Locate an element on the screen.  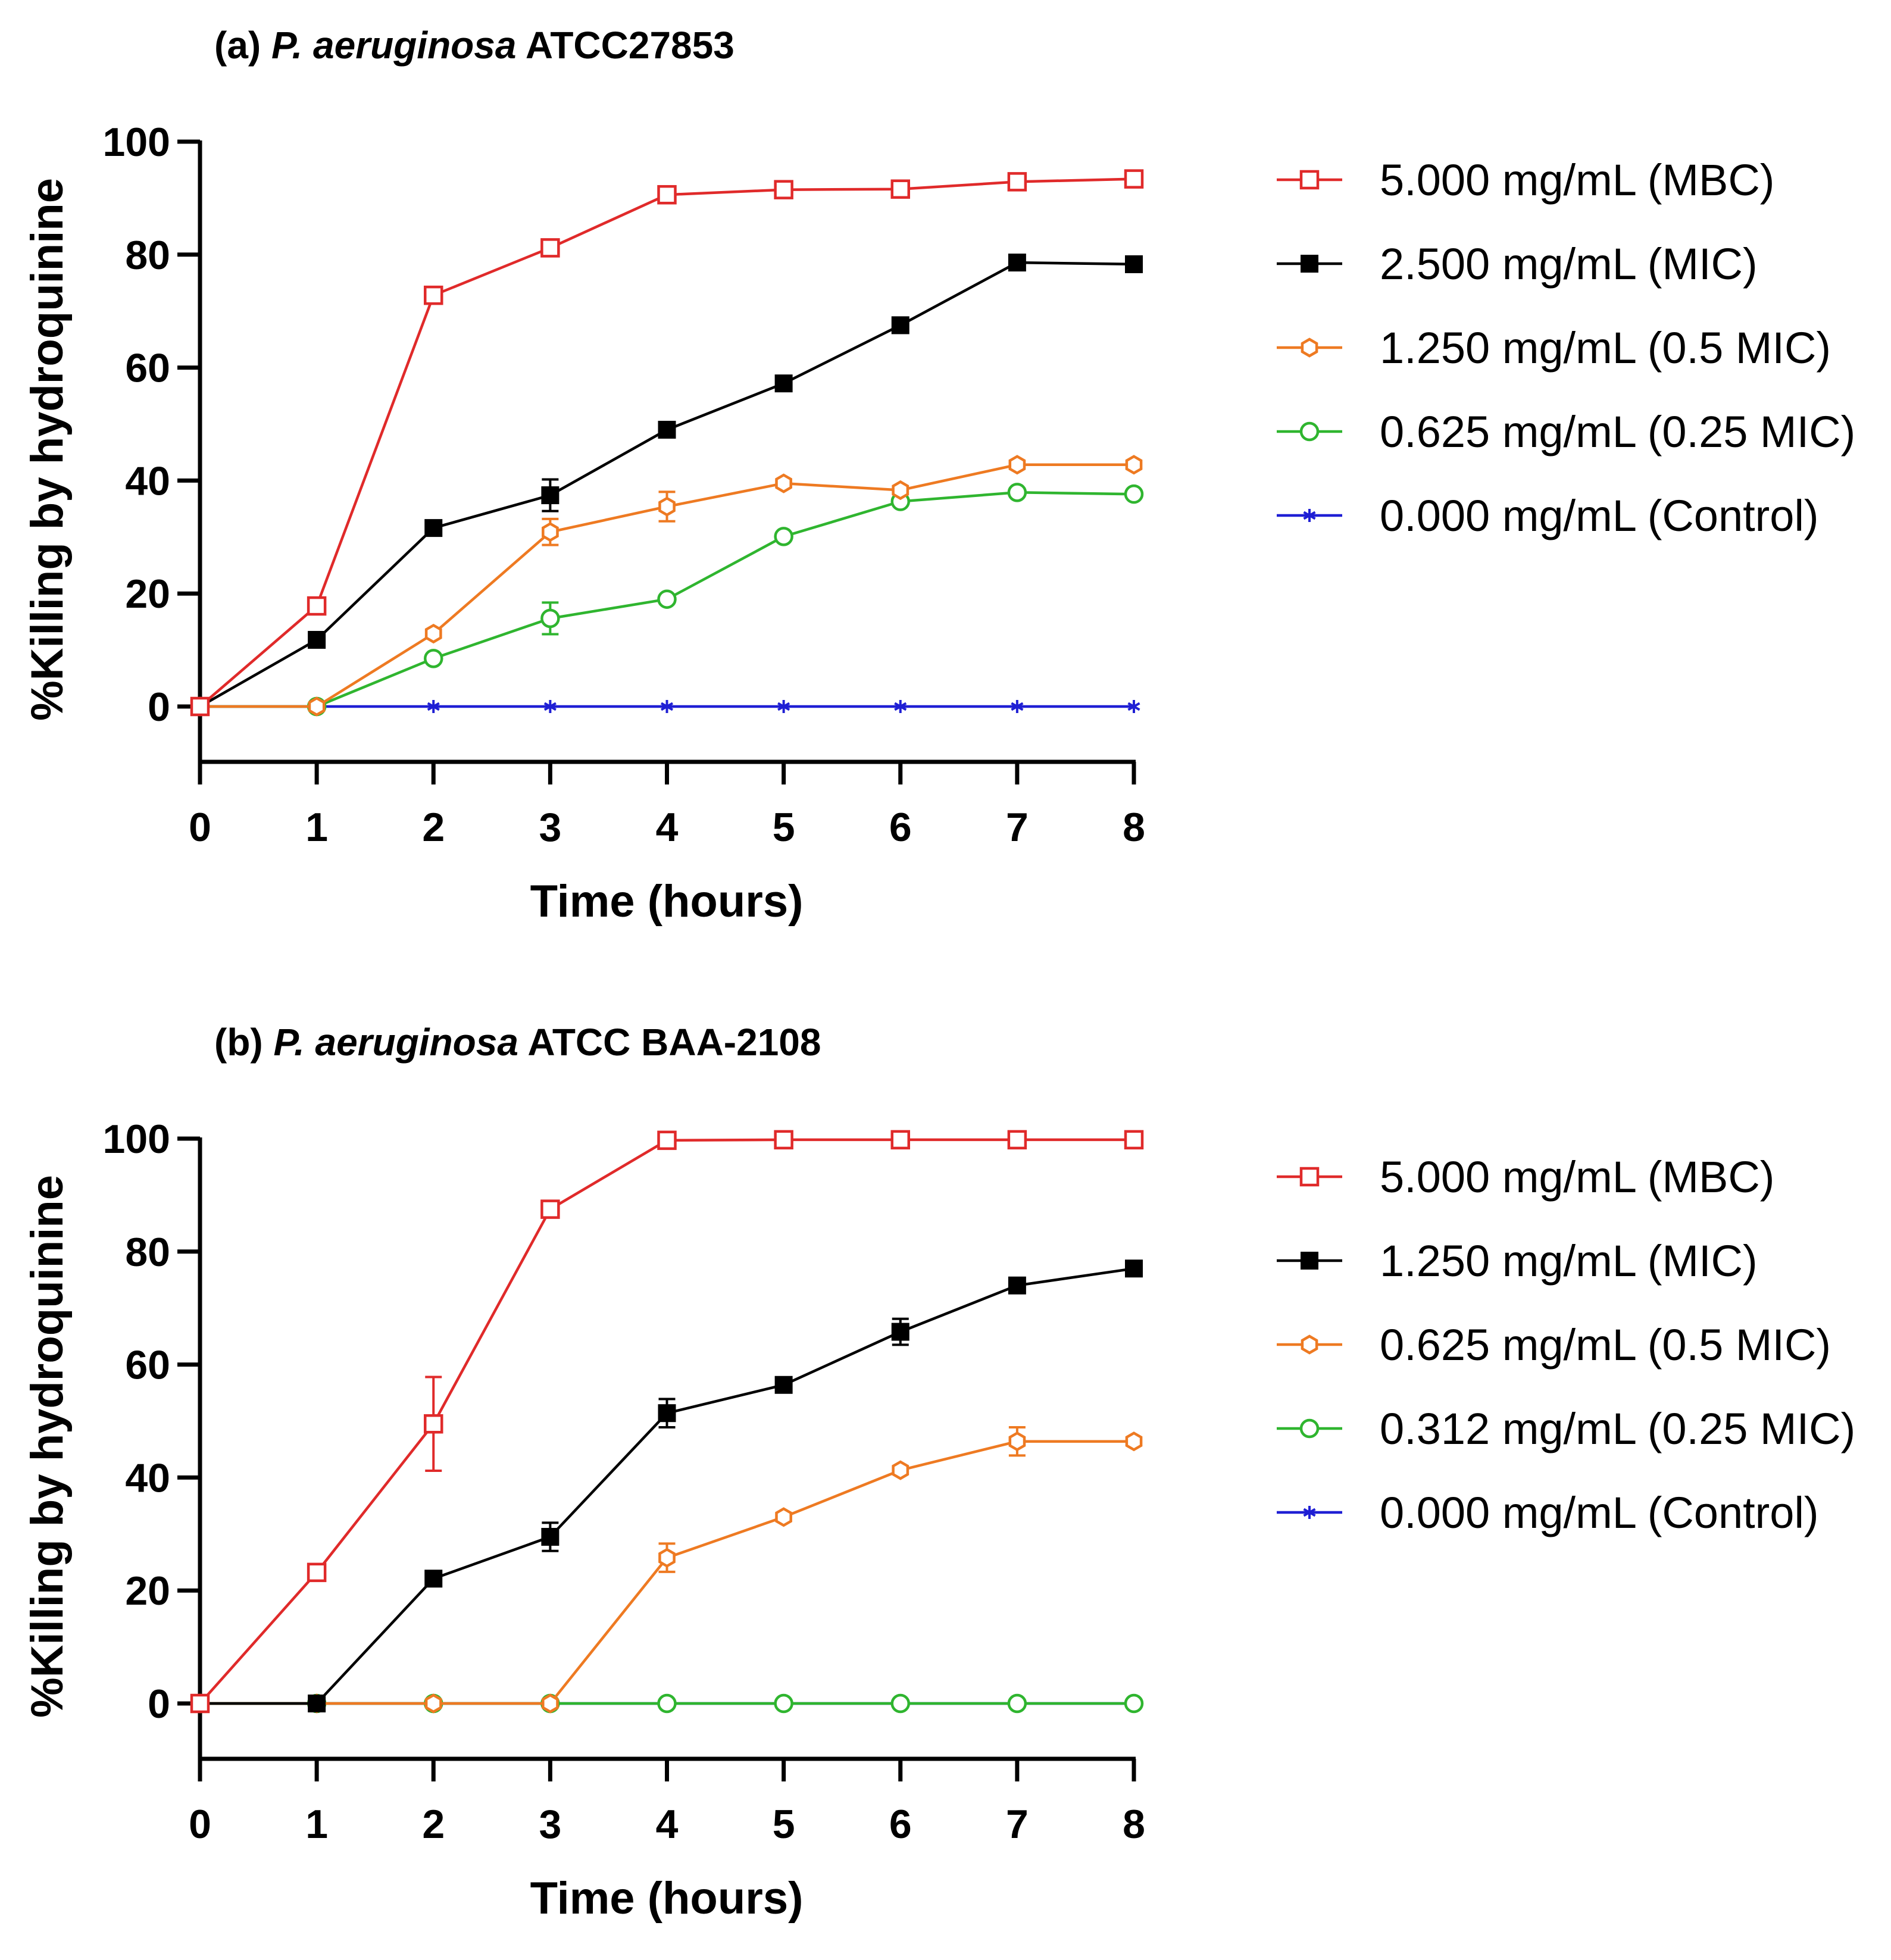
panel-a-legend-marker-stroke is located at coordinates (1309, 516).